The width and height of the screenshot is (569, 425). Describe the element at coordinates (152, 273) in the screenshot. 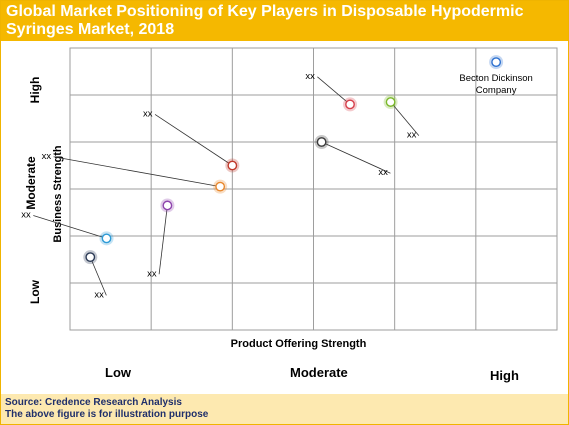

I see `point-label-6: xx` at that location.